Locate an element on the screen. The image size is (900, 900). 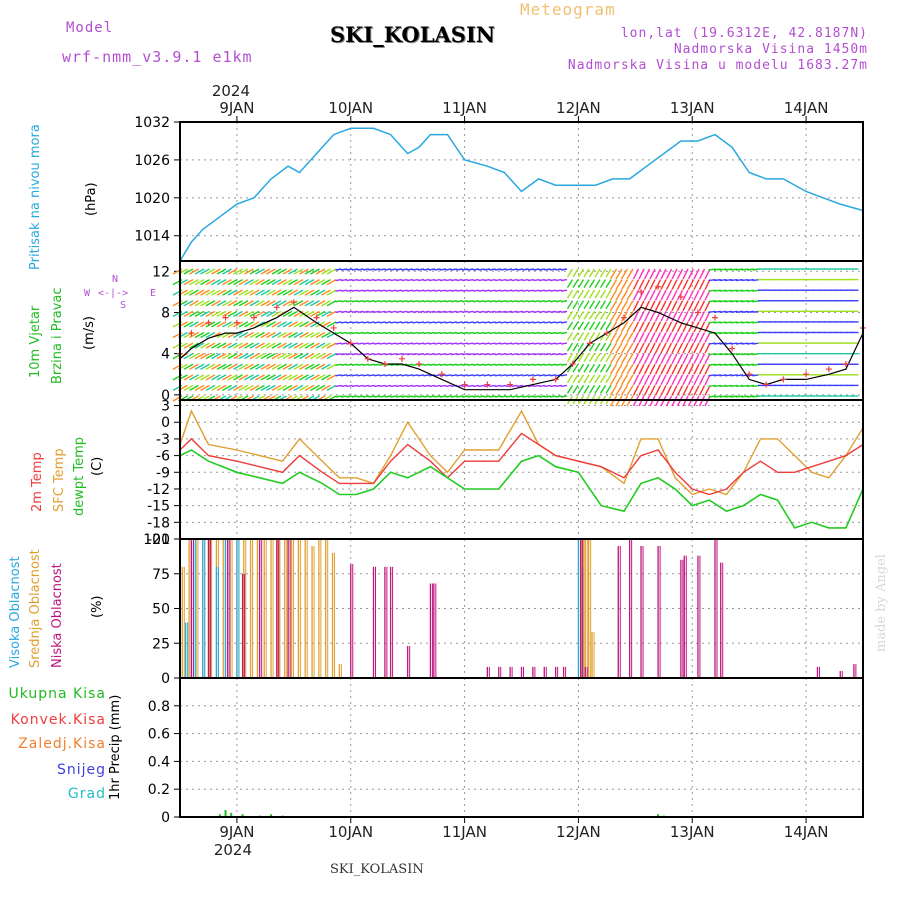
dewpt-line is located at coordinates (521, 489).